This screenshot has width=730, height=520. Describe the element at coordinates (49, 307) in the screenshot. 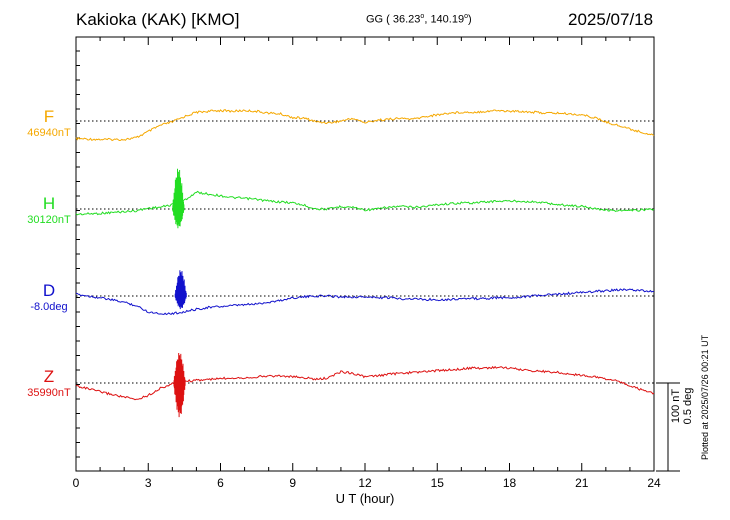

I see `baseline-value: -8.0deg` at that location.